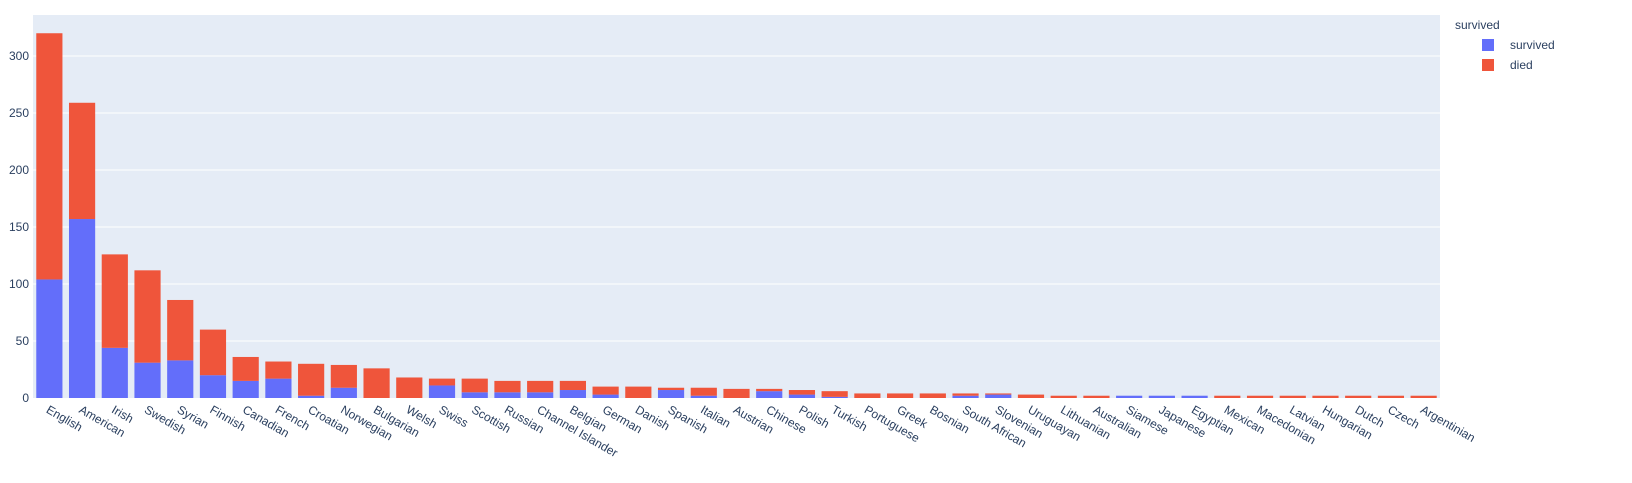  Describe the element at coordinates (1477, 25) in the screenshot. I see `legend-title: survived` at that location.